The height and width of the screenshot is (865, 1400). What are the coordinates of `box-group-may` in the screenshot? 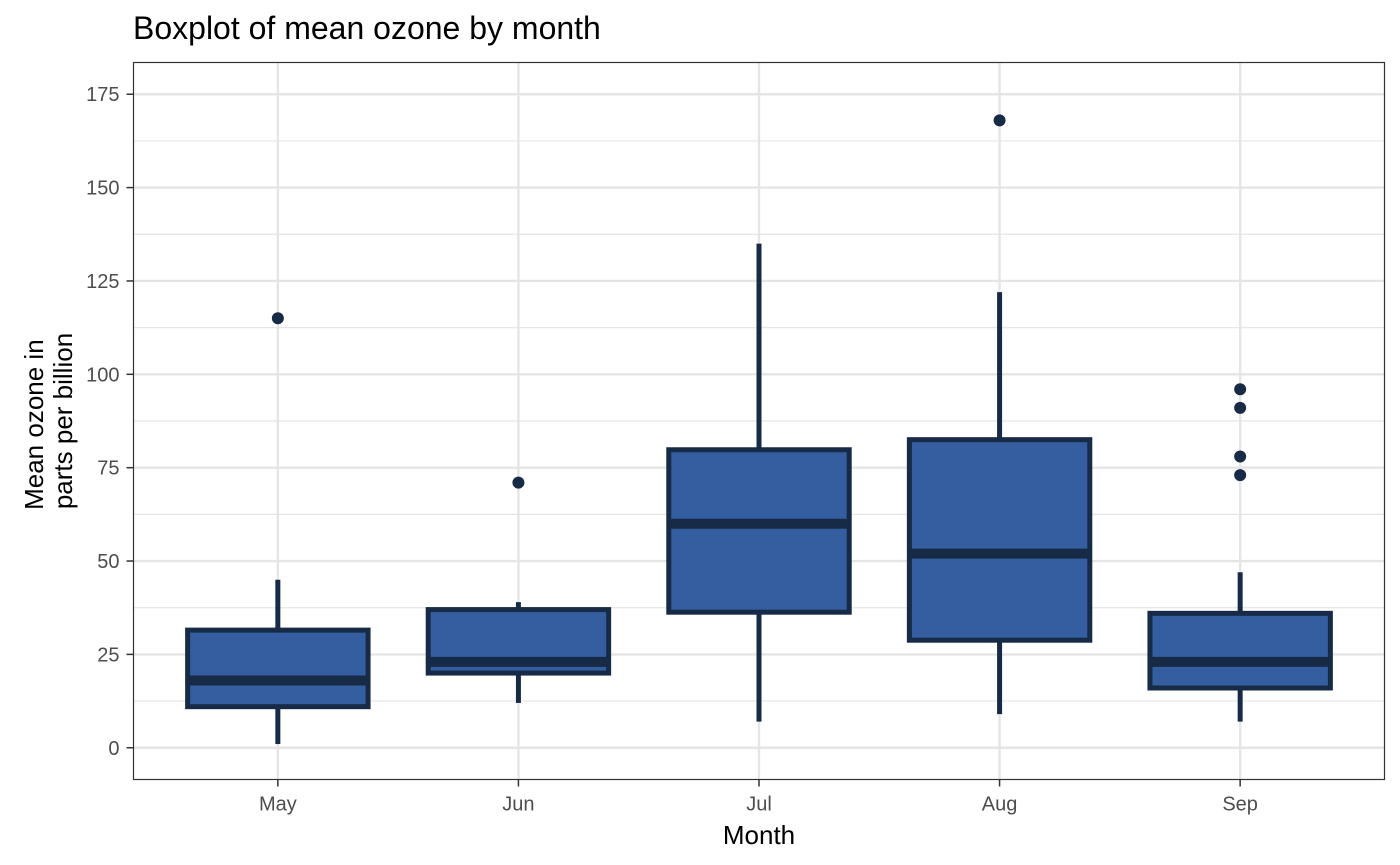 It's located at (278, 528).